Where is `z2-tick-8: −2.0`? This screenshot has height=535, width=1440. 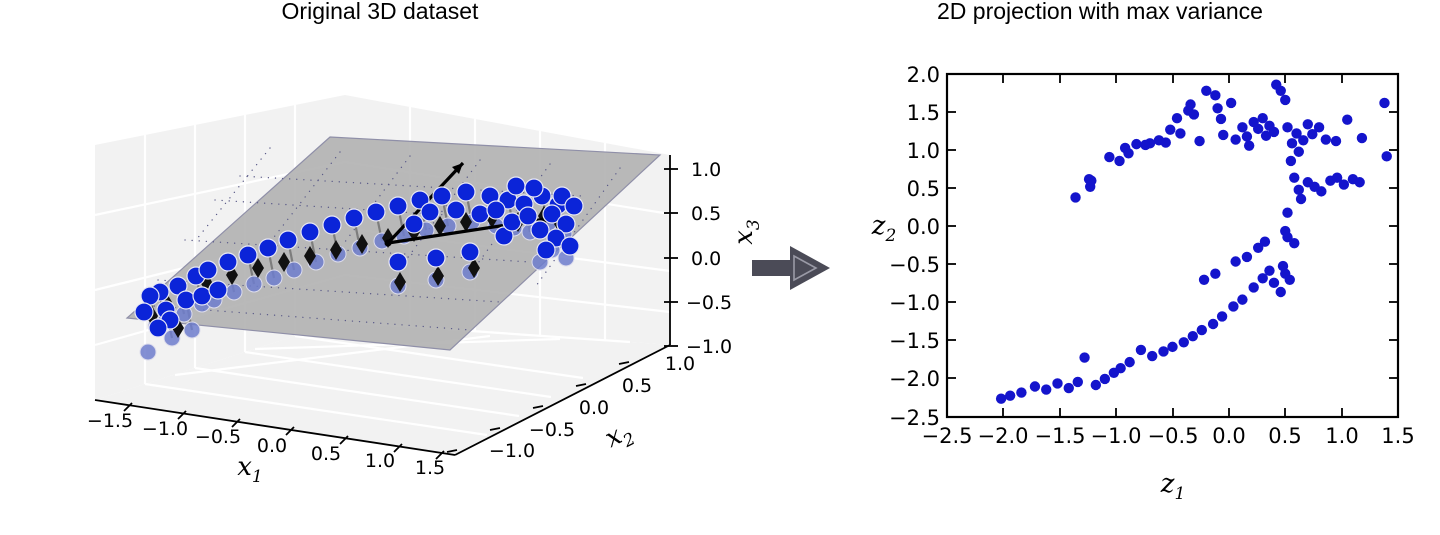
z2-tick-8: −2.0 is located at coordinates (914, 379).